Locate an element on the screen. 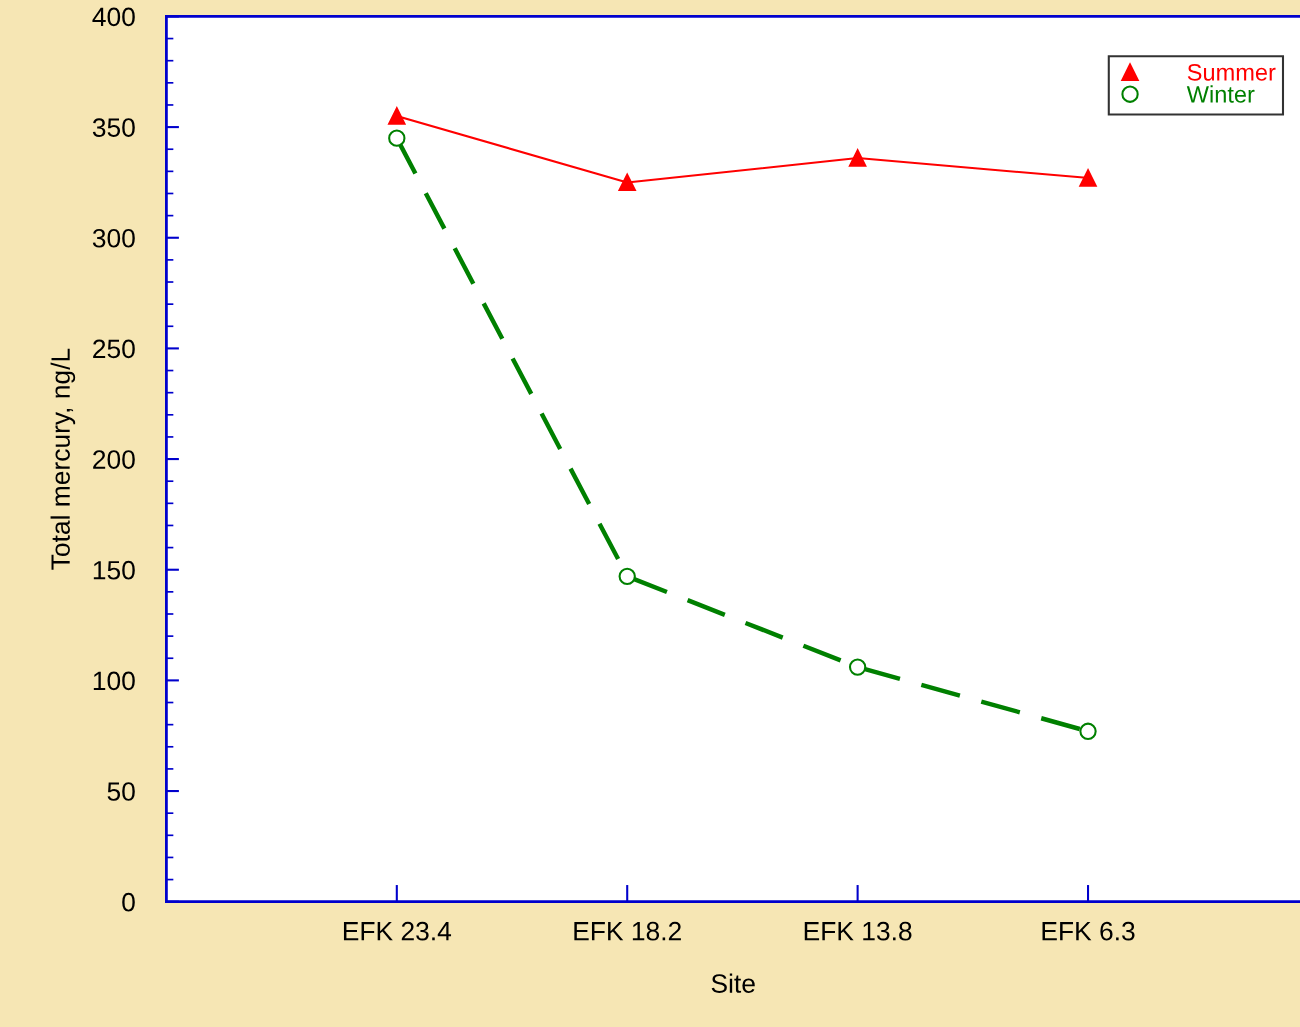 The image size is (1300, 1027). y-tick-label: 350 is located at coordinates (113, 127).